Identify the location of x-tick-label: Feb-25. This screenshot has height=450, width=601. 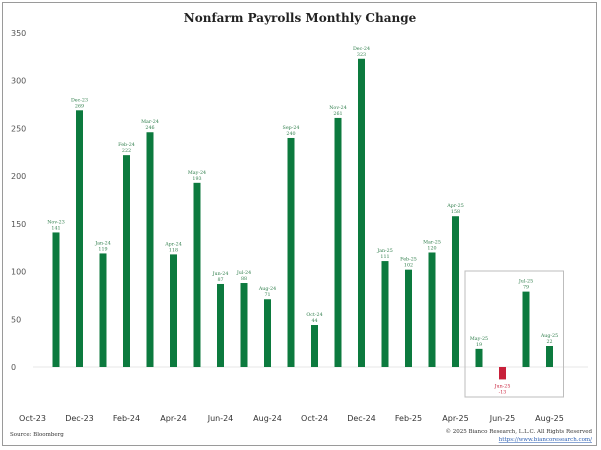
(408, 418).